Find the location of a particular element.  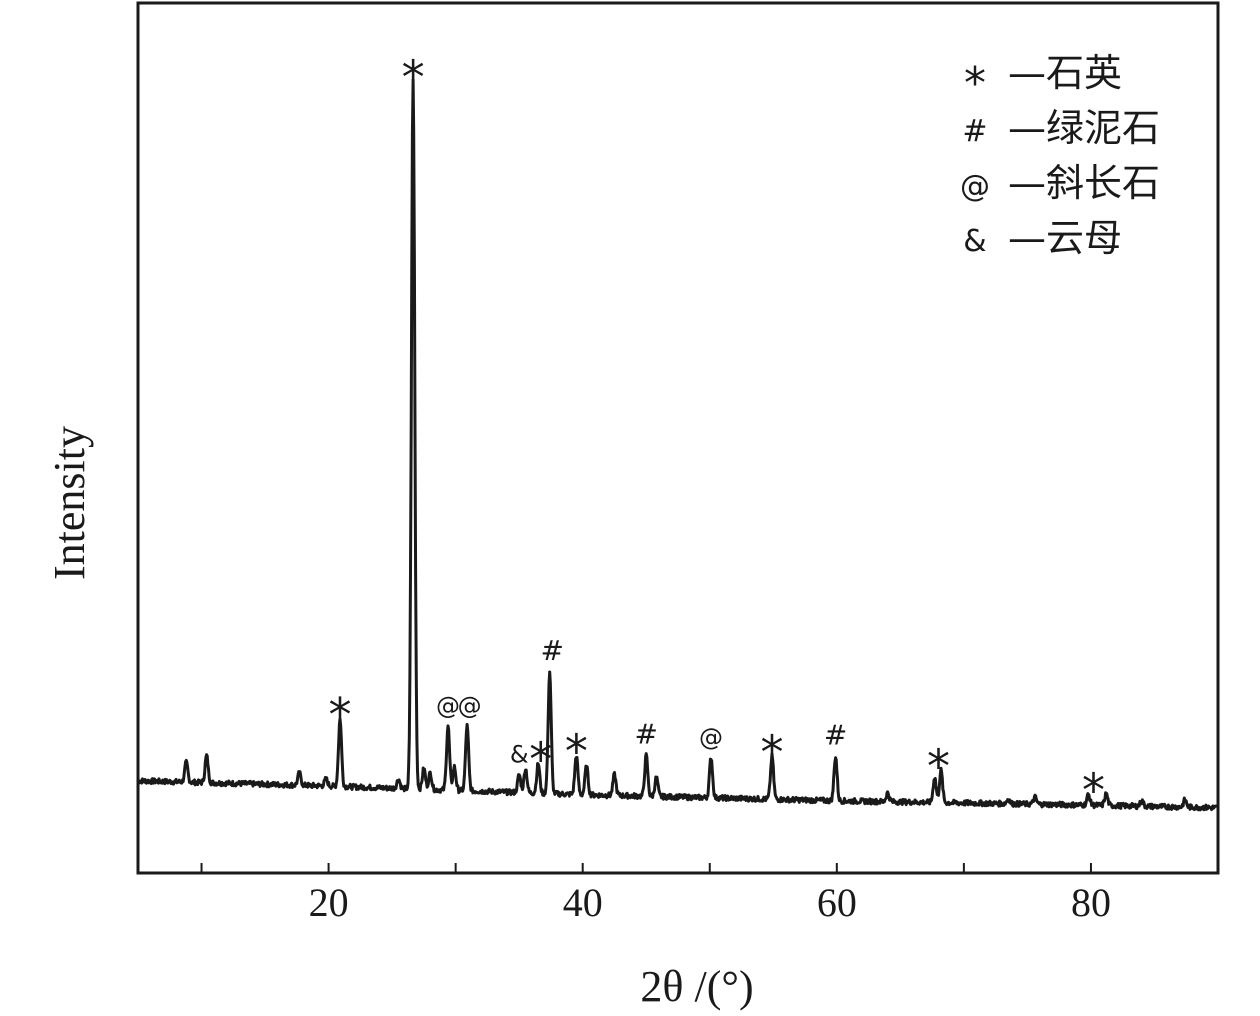

legend-label-at: —斜长石 is located at coordinates (1084, 183).